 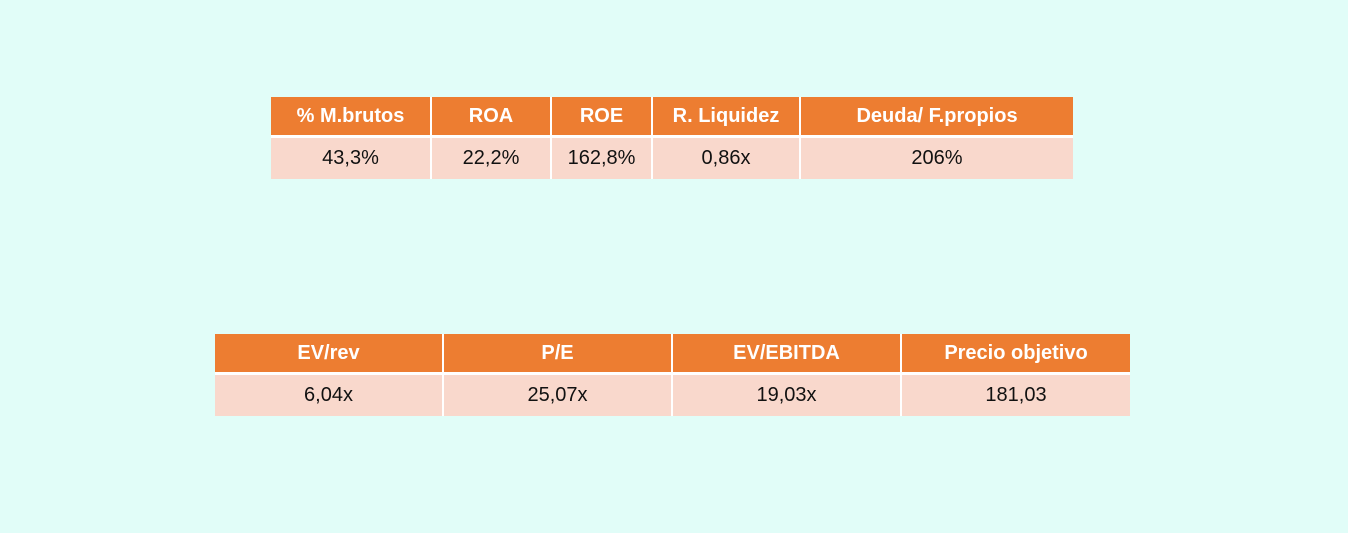 What do you see at coordinates (937, 117) in the screenshot?
I see `header-cell: Deuda/ F.propios` at bounding box center [937, 117].